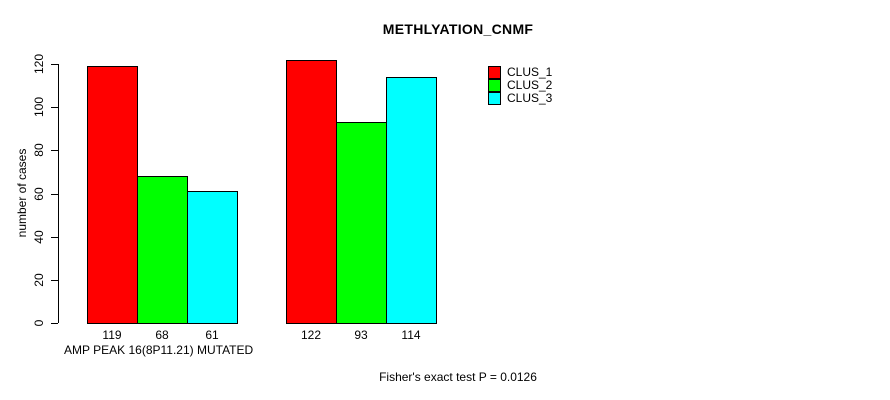  What do you see at coordinates (39, 323) in the screenshot?
I see `y-tick-label: 0` at bounding box center [39, 323].